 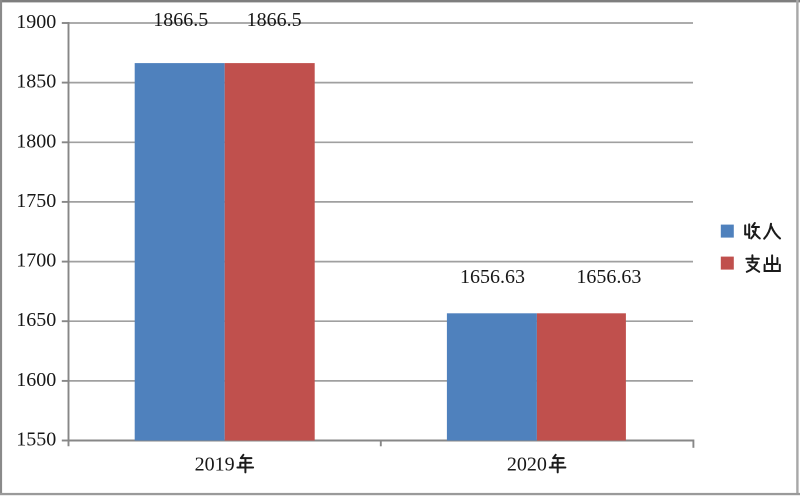 What do you see at coordinates (527, 464) in the screenshot?
I see `svg-text: 2020` at bounding box center [527, 464].